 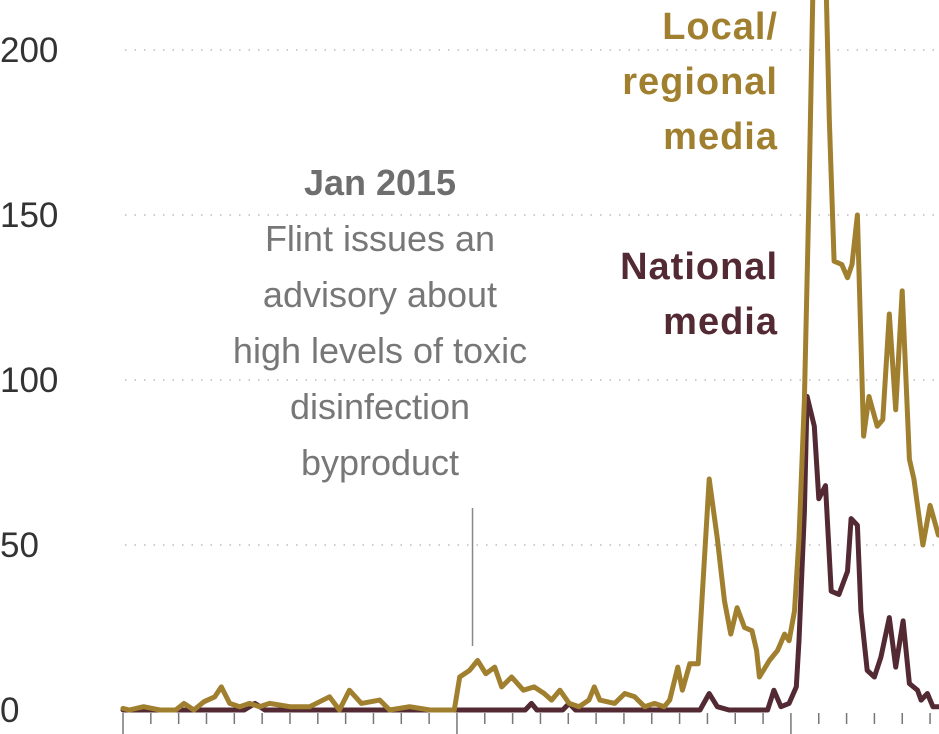 I want to click on y-tick-label-200: 200, so click(x=29, y=50).